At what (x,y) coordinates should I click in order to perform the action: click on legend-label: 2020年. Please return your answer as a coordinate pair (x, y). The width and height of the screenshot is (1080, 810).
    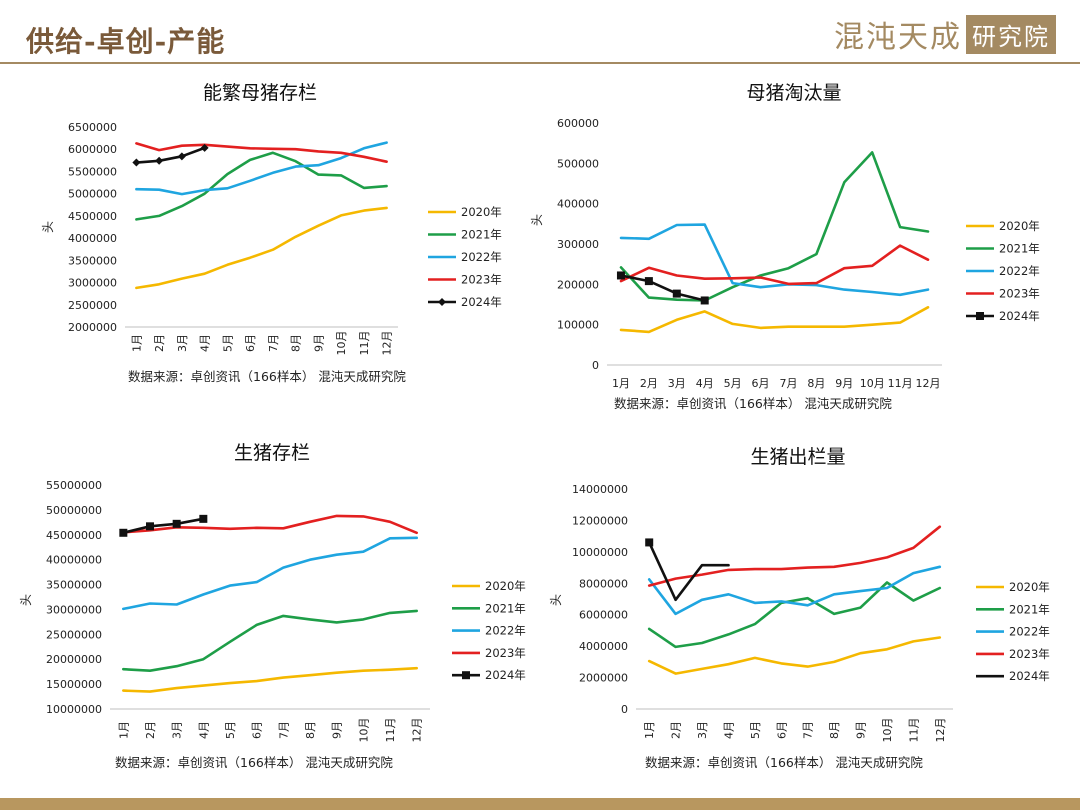
    Looking at the image, I should click on (1019, 226).